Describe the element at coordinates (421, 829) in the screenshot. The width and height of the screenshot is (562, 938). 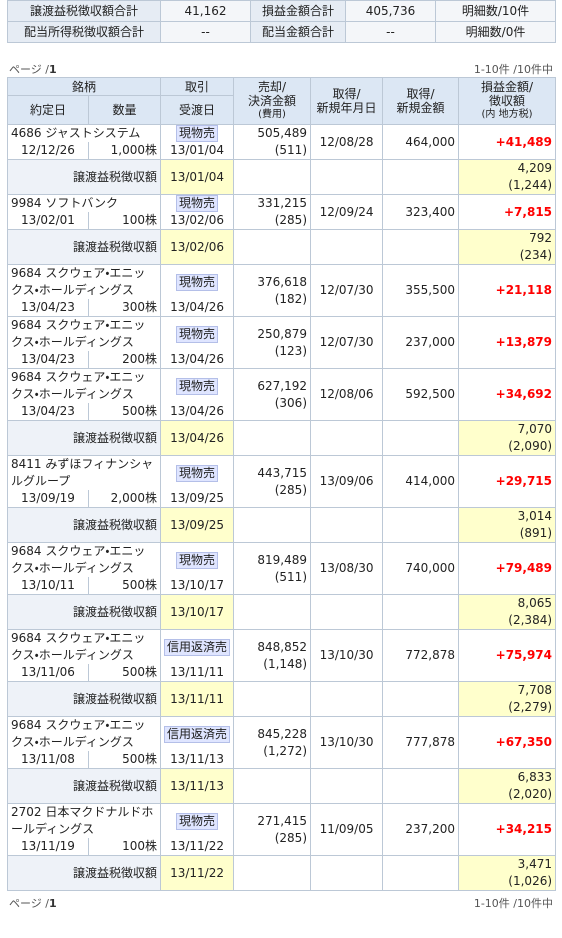
I see `acq-amount: 237,200` at that location.